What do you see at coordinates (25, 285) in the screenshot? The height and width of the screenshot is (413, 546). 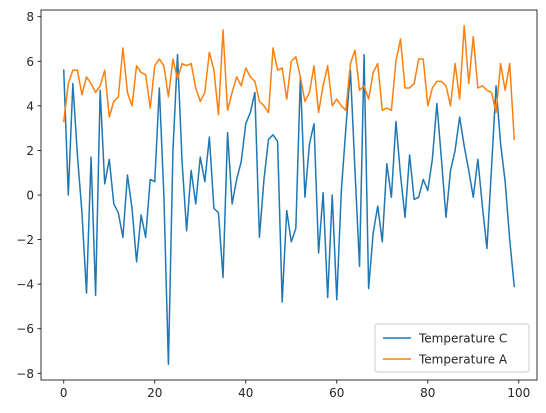 I see `y-tick-label: −4` at bounding box center [25, 285].